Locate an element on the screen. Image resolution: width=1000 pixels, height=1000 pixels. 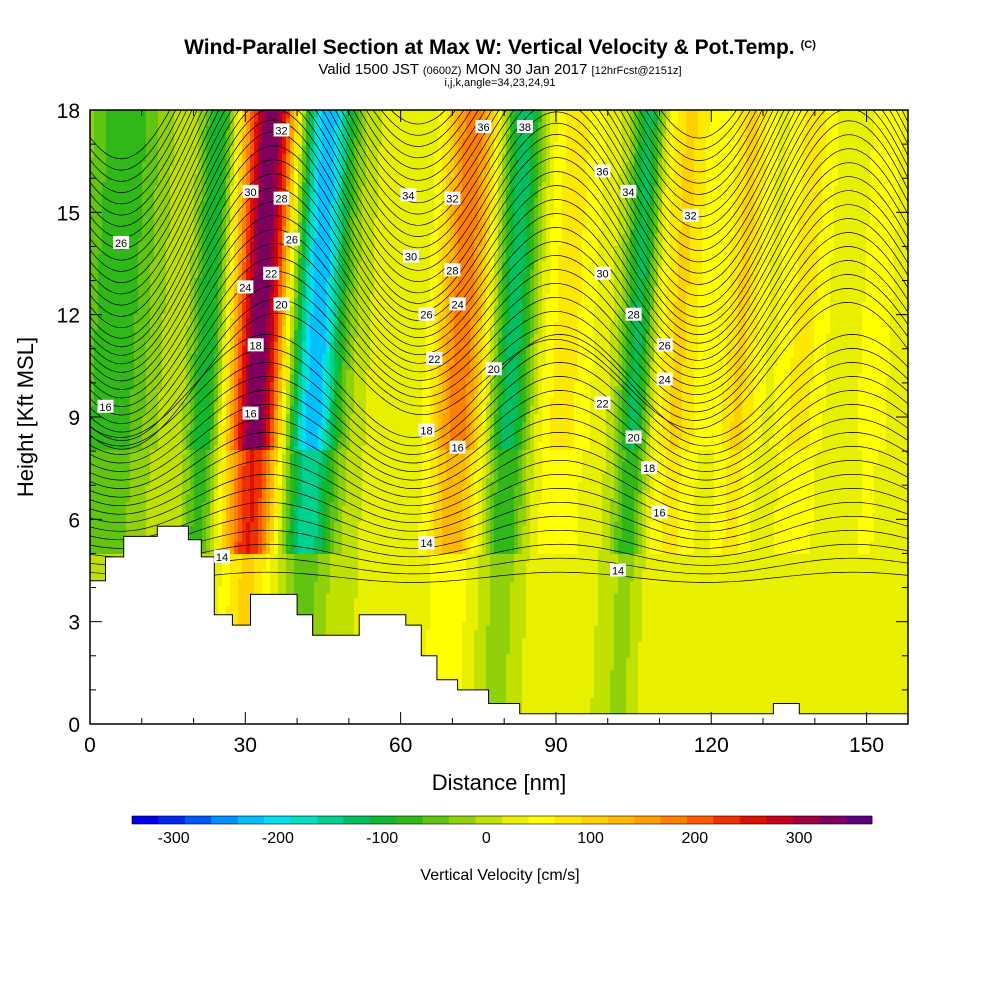
valid-utc: (0600Z) is located at coordinates (442, 71).